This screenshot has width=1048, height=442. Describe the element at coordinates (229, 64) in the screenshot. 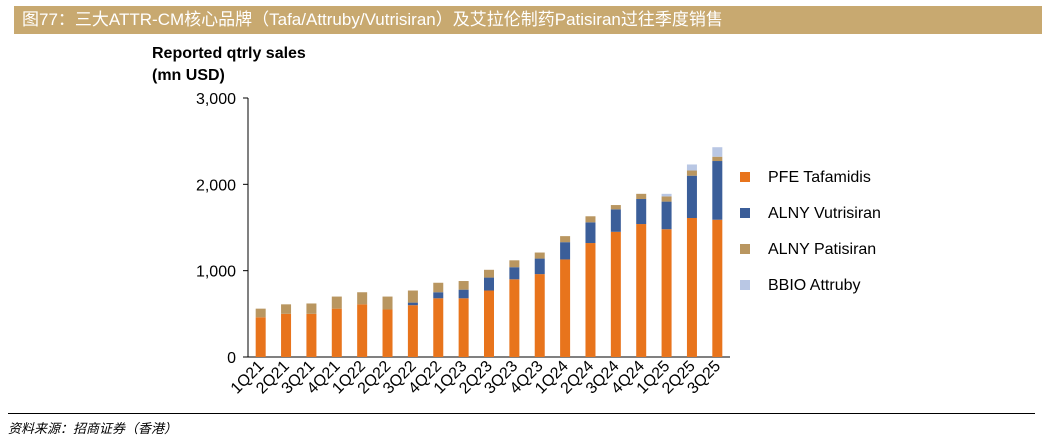

I see `y-axis-title: Reported qtrly sales (mn USD)` at that location.